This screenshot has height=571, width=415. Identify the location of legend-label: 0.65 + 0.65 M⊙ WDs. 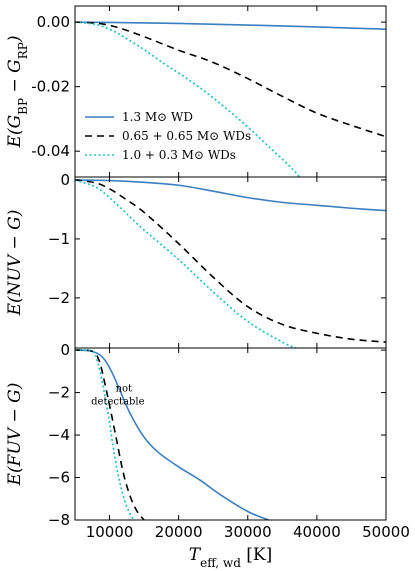
(186, 136).